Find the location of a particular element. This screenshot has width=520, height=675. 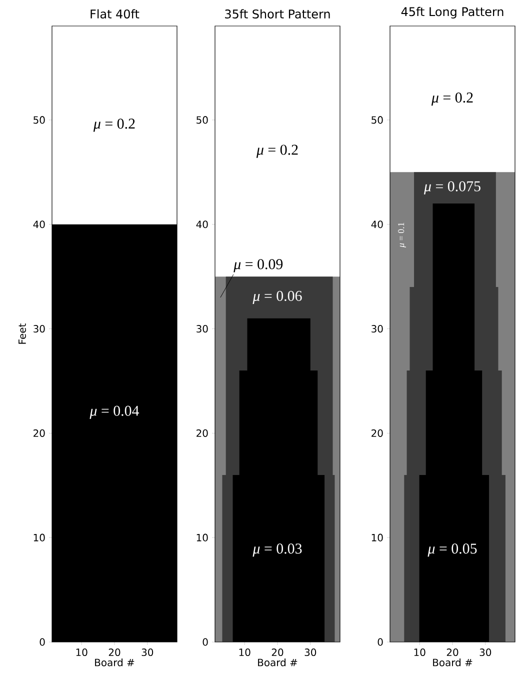

annotation: μ = 0.1 is located at coordinates (402, 235).